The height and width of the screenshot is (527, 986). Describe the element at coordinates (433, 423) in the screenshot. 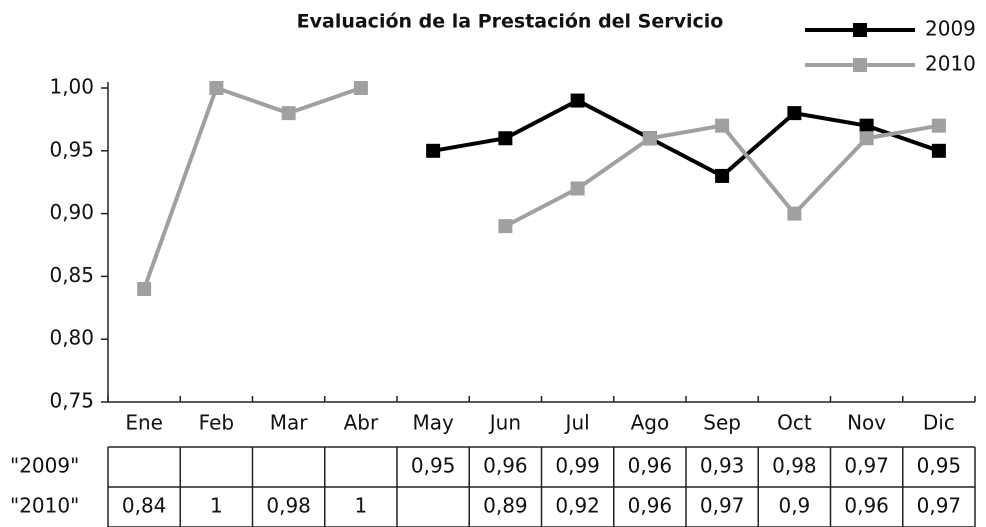

I see `x-tick-label: May` at that location.